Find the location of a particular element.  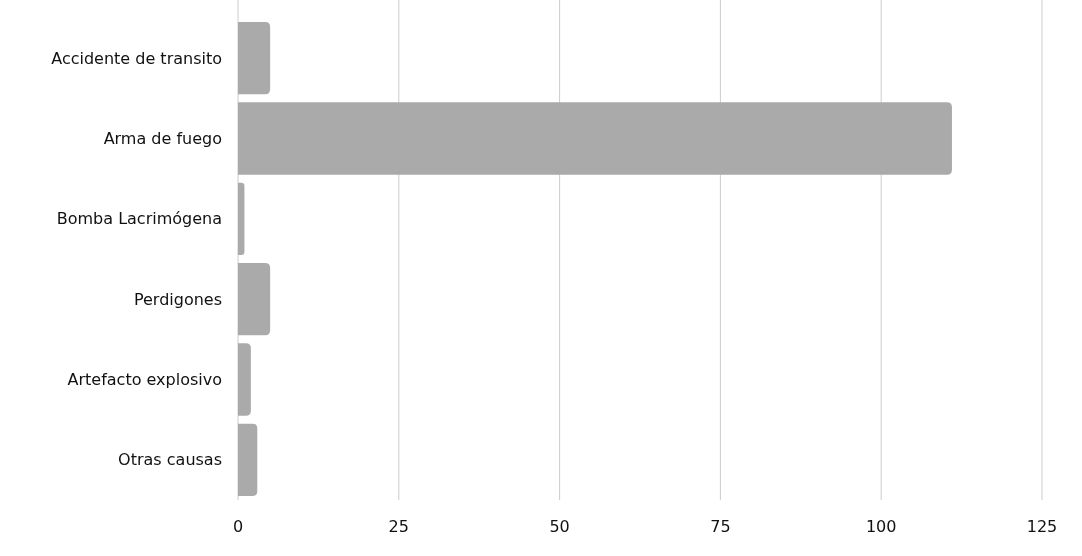

x-tick-label: 0 is located at coordinates (238, 526).